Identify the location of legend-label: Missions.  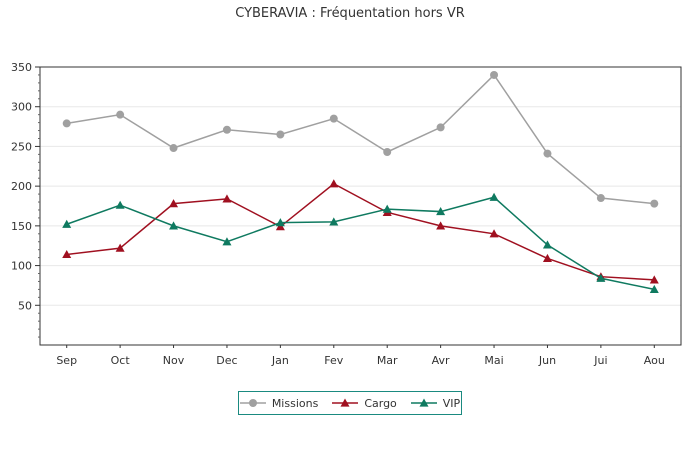
(295, 403).